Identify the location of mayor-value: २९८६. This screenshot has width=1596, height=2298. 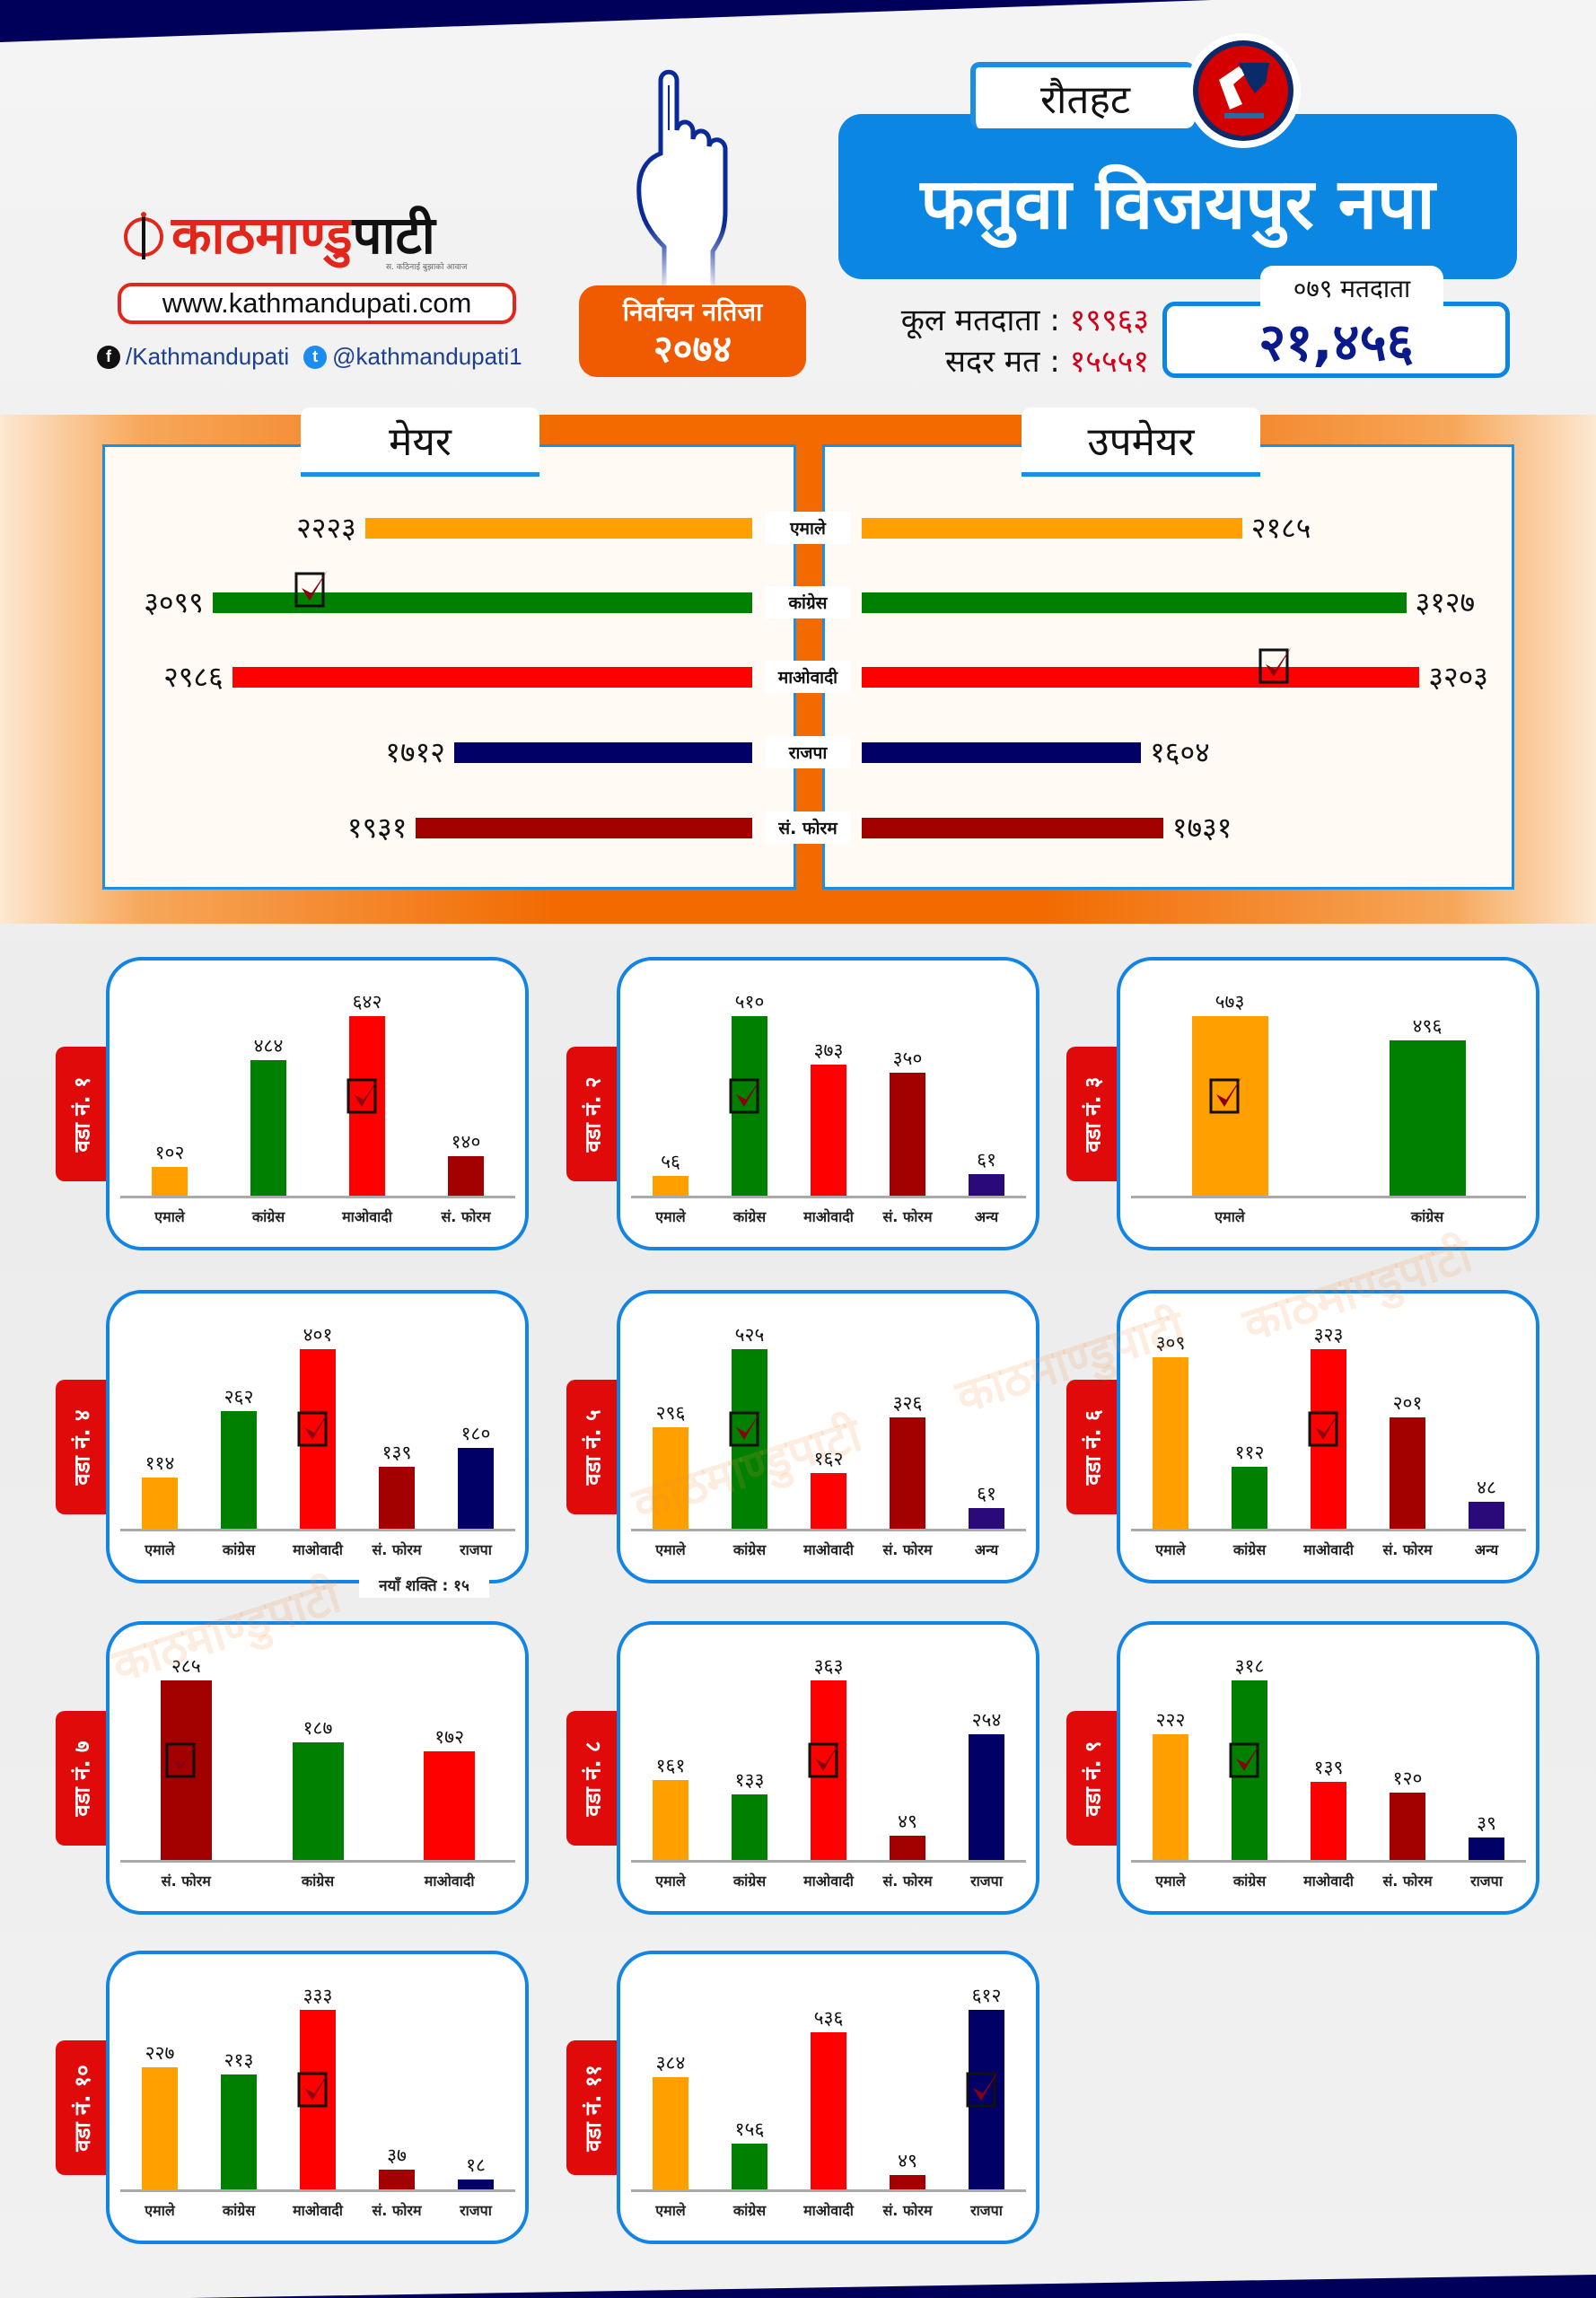
(193, 677).